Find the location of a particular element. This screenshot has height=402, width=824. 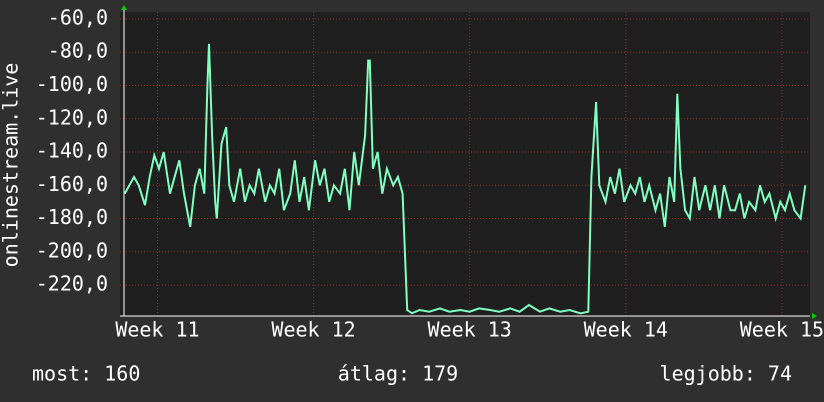

y-tick-label: -180,0 is located at coordinates (72, 217).